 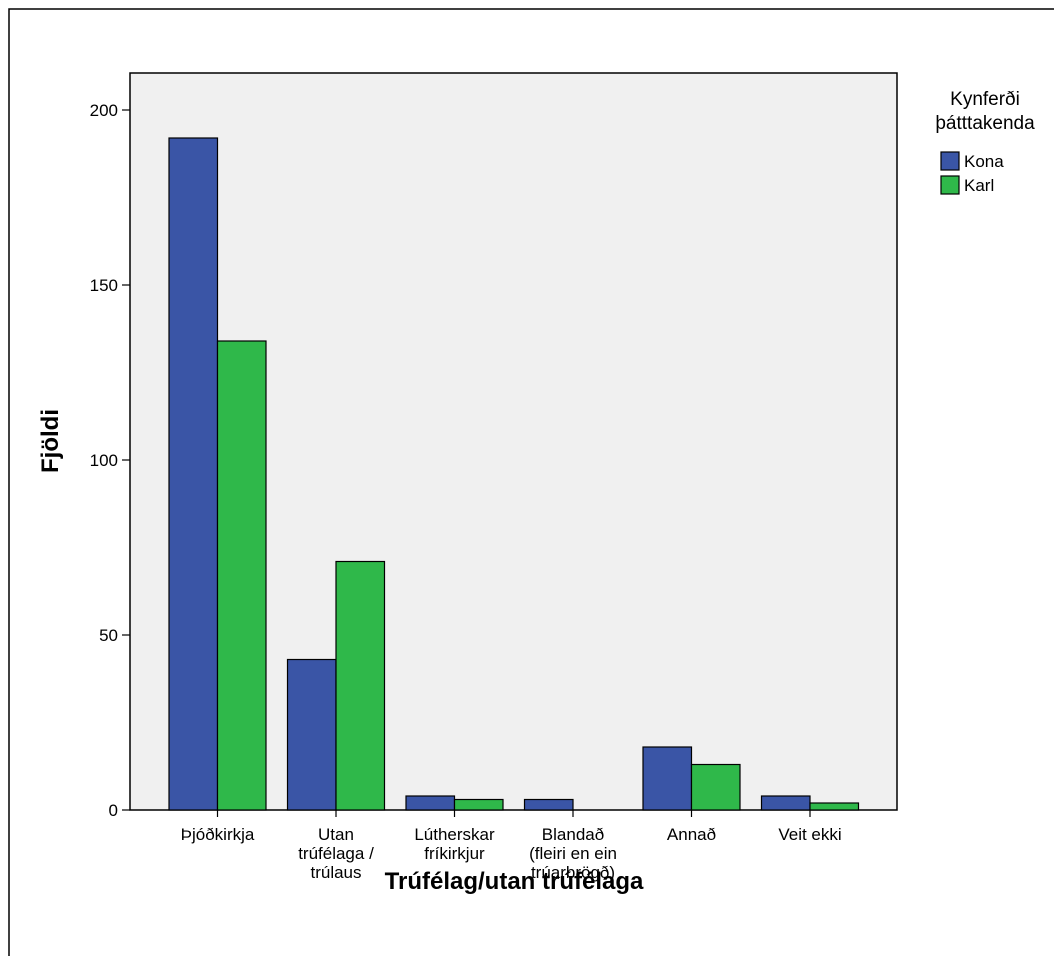 I want to click on y-axis: 0 50 100 150 200, so click(x=110, y=460).